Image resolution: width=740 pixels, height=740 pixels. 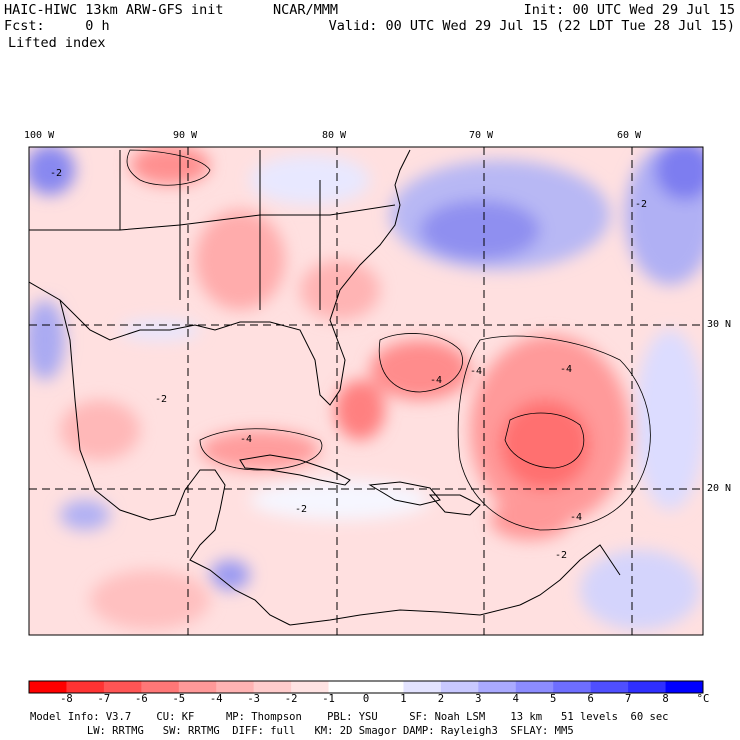 What do you see at coordinates (306, 10) in the screenshot?
I see `org-label: NCAR/MMM` at bounding box center [306, 10].